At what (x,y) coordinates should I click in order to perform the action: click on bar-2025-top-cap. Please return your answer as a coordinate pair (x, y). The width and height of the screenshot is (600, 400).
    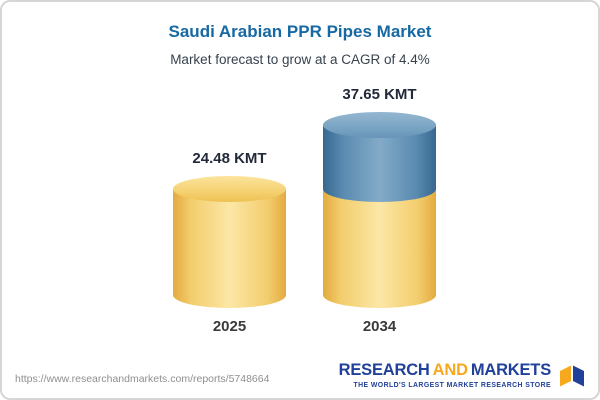
    Looking at the image, I should click on (229, 189).